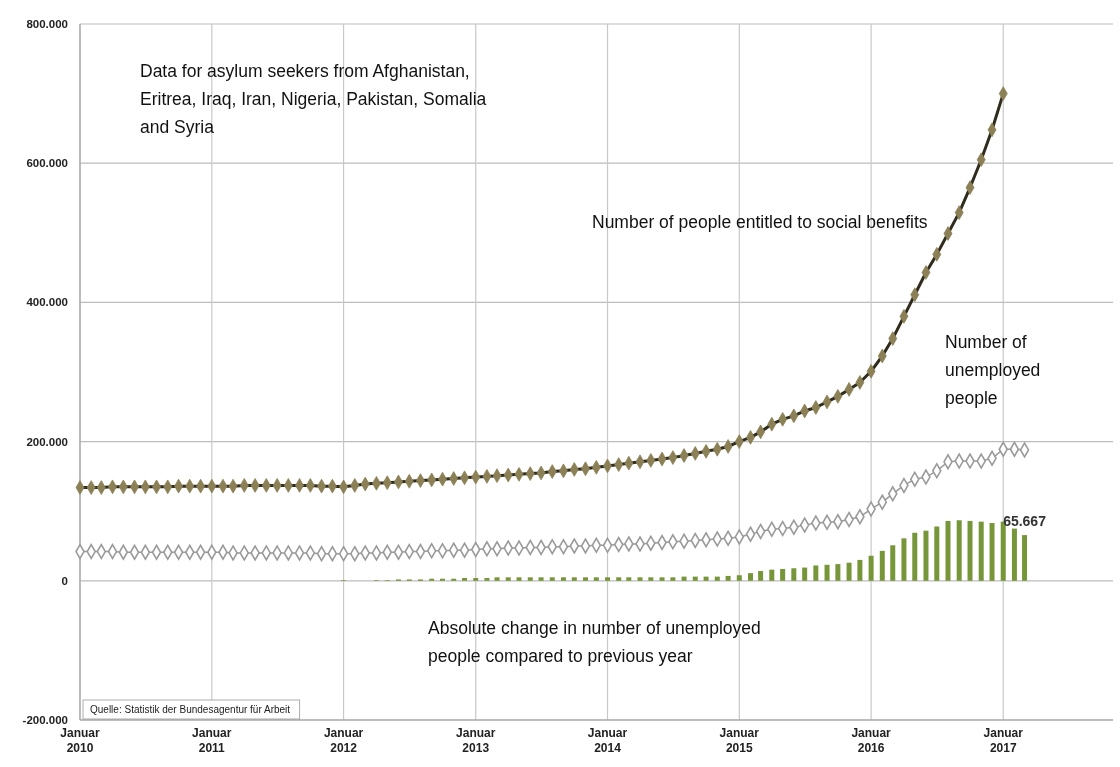  Describe the element at coordinates (1025, 521) in the screenshot. I see `data-label: 65.667` at that location.